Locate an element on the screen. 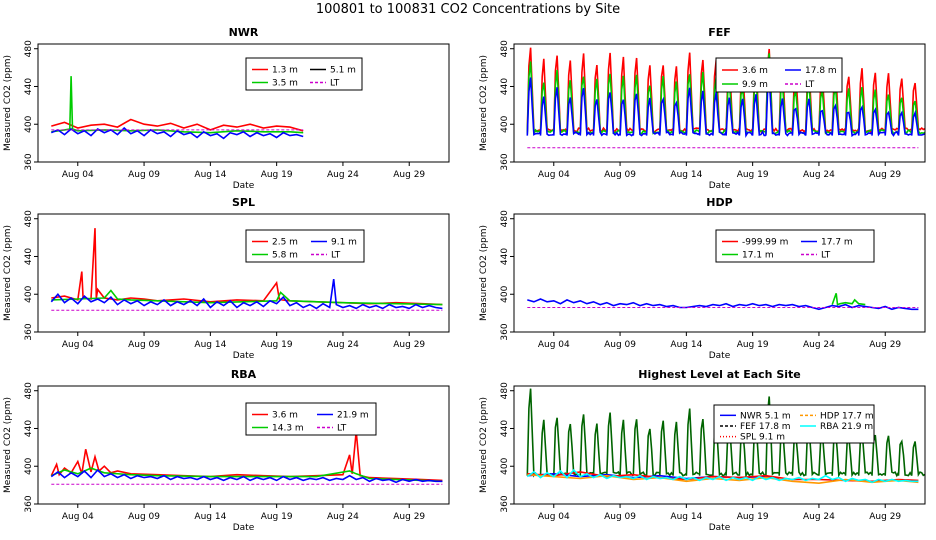 This screenshot has height=540, width=936. series-line-17.8-m is located at coordinates (725, 108).